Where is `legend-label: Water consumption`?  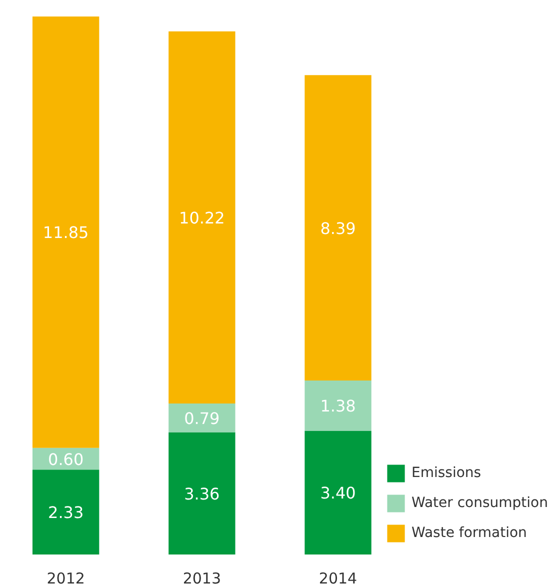
legend-label: Water consumption is located at coordinates (480, 503).